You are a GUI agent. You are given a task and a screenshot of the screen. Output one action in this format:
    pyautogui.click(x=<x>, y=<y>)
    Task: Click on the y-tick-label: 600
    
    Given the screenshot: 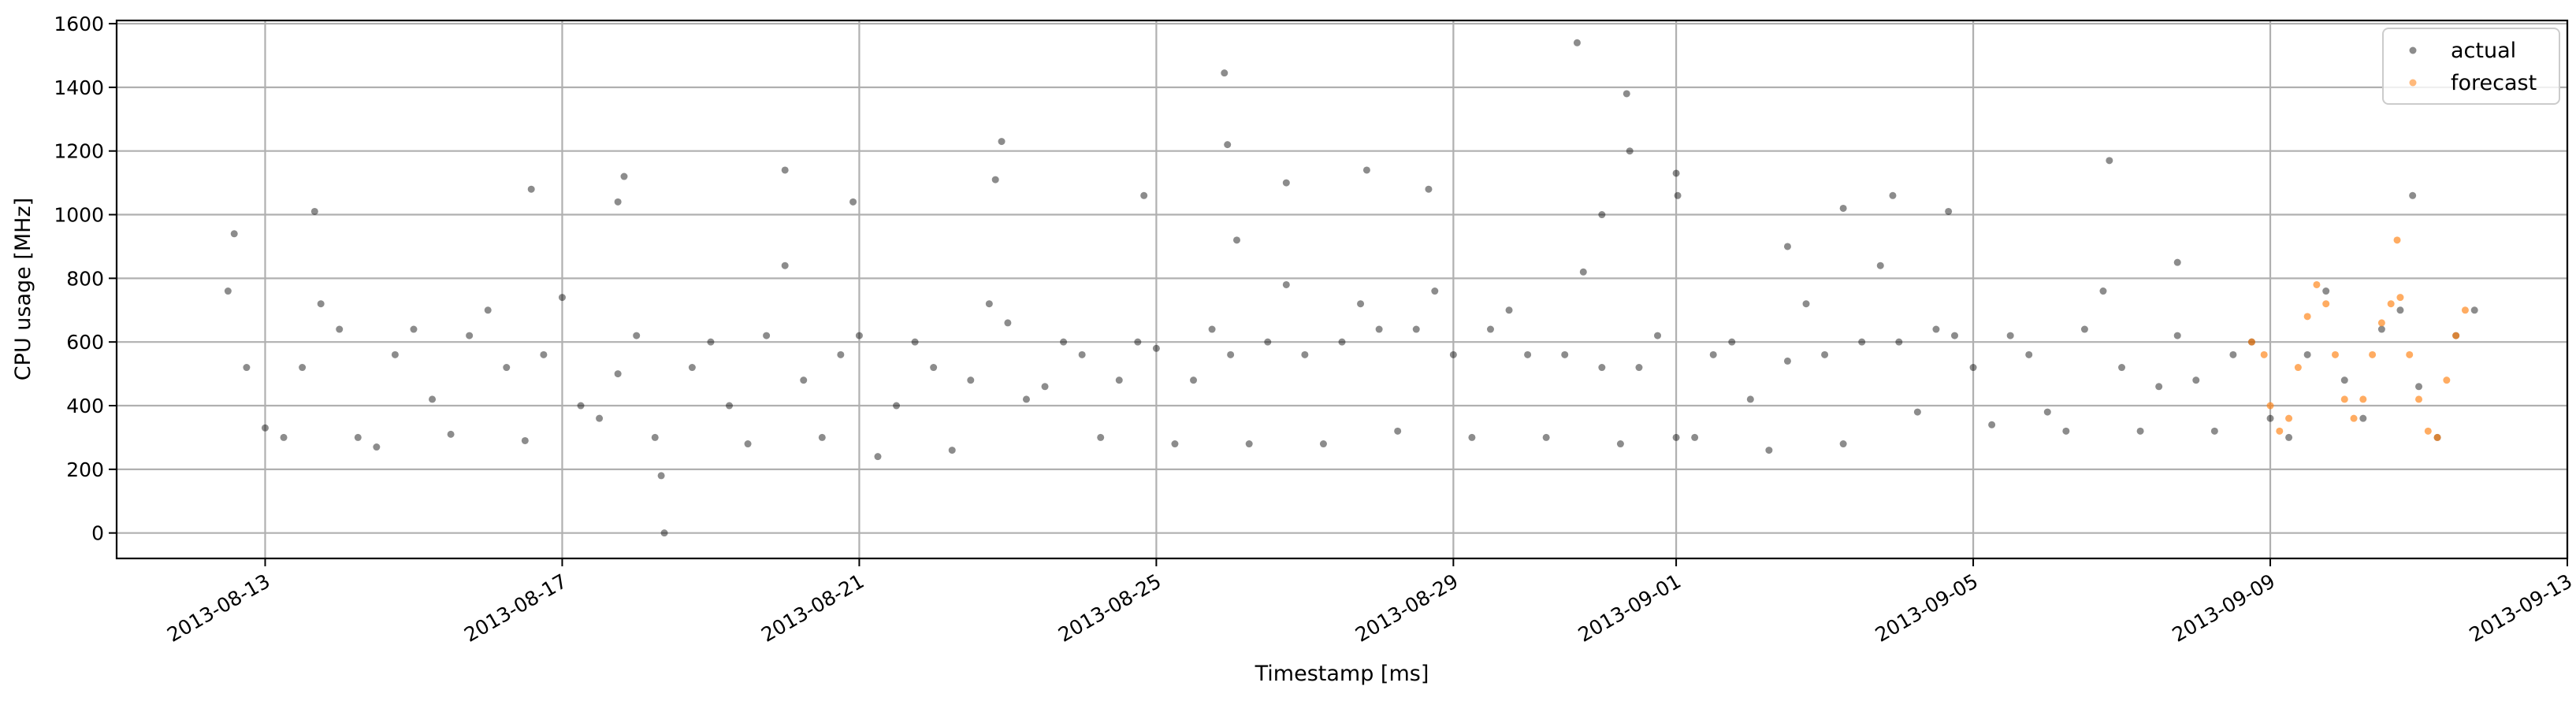 What is the action you would take?
    pyautogui.click(x=85, y=342)
    